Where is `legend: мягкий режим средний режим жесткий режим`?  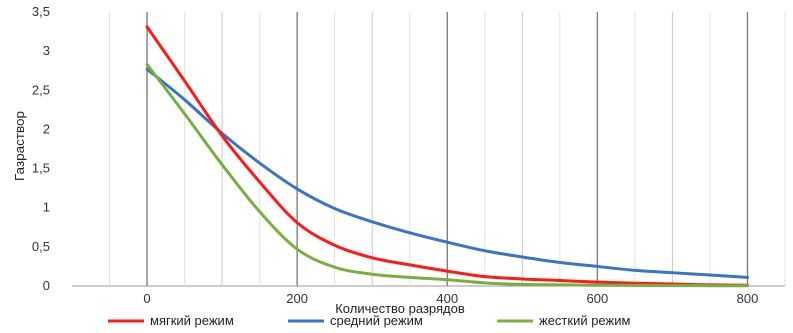
legend: мягкий режим средний режим жесткий режим is located at coordinates (369, 320).